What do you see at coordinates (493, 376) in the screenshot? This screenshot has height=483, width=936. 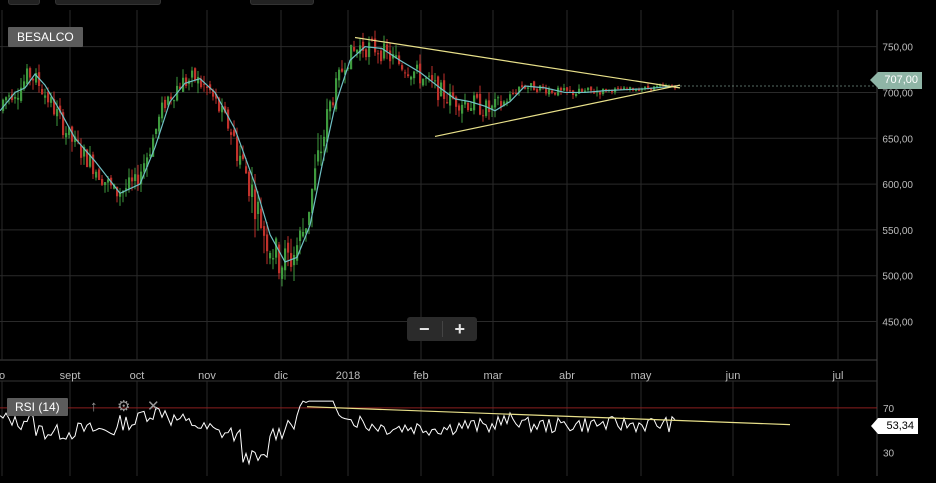 I see `x-tick-label: mar` at bounding box center [493, 376].